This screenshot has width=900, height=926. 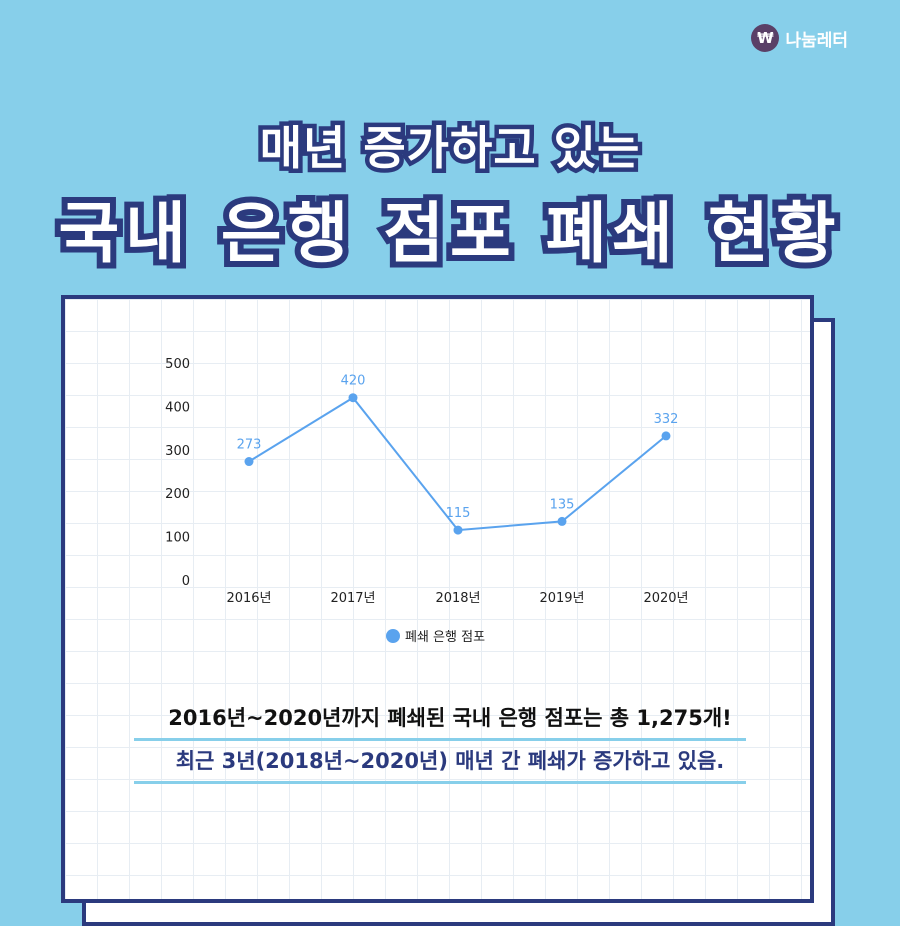 I want to click on data-label: 135, so click(x=562, y=504).